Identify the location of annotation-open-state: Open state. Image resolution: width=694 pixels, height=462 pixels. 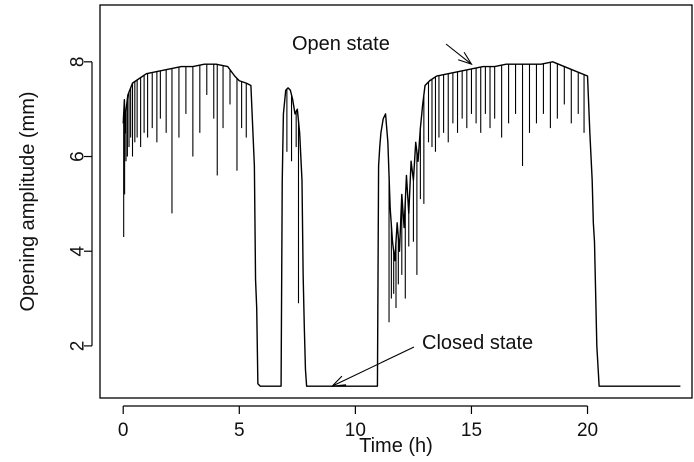
(341, 44).